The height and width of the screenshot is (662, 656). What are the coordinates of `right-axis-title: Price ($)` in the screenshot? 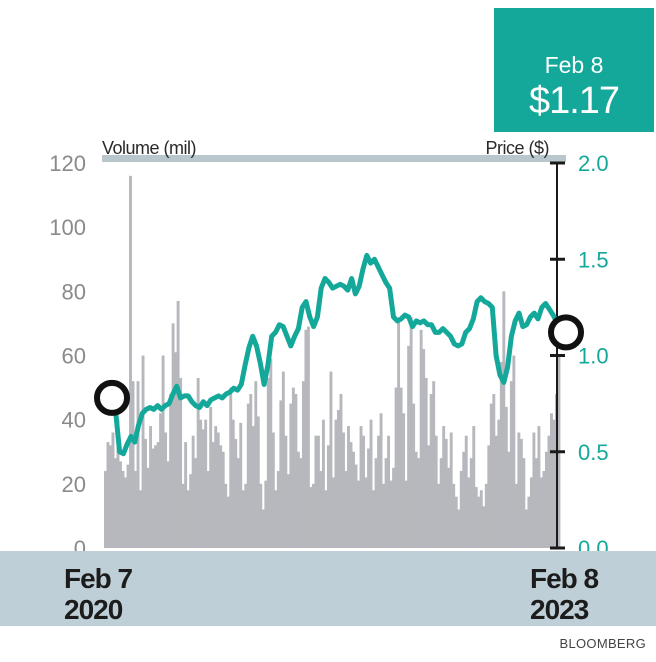 It's located at (517, 148).